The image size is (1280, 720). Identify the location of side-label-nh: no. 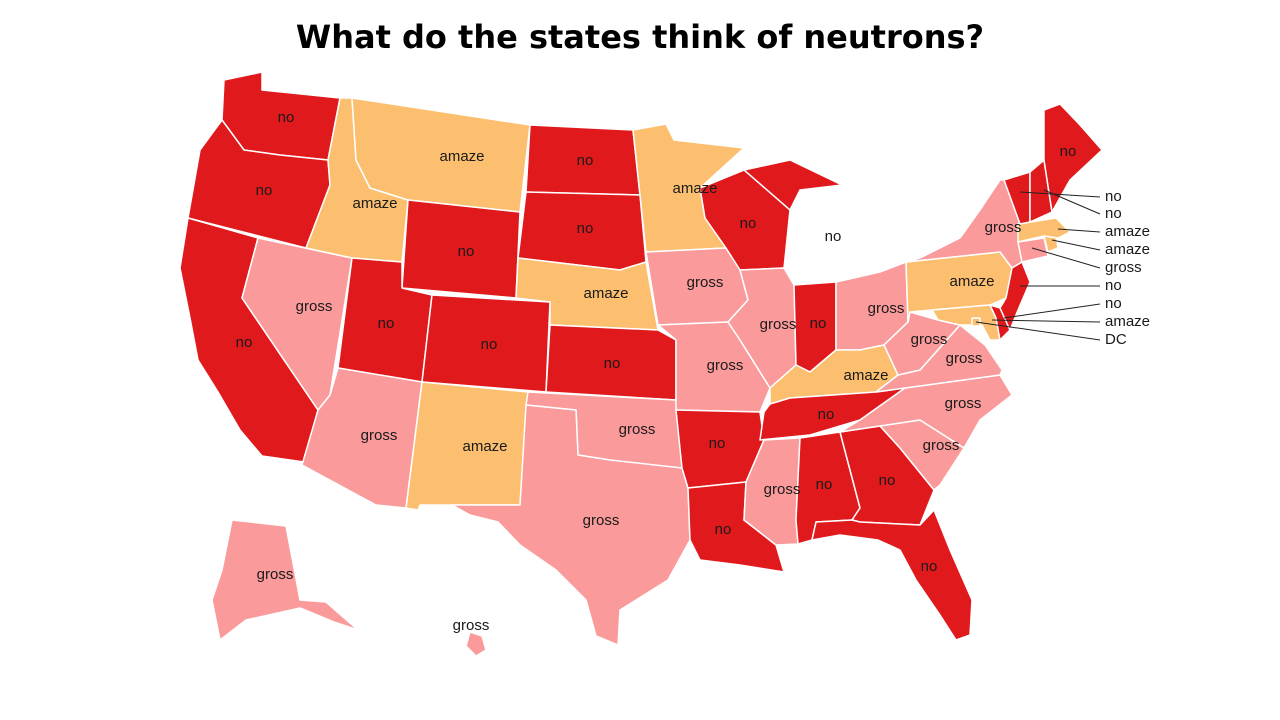
(1113, 213).